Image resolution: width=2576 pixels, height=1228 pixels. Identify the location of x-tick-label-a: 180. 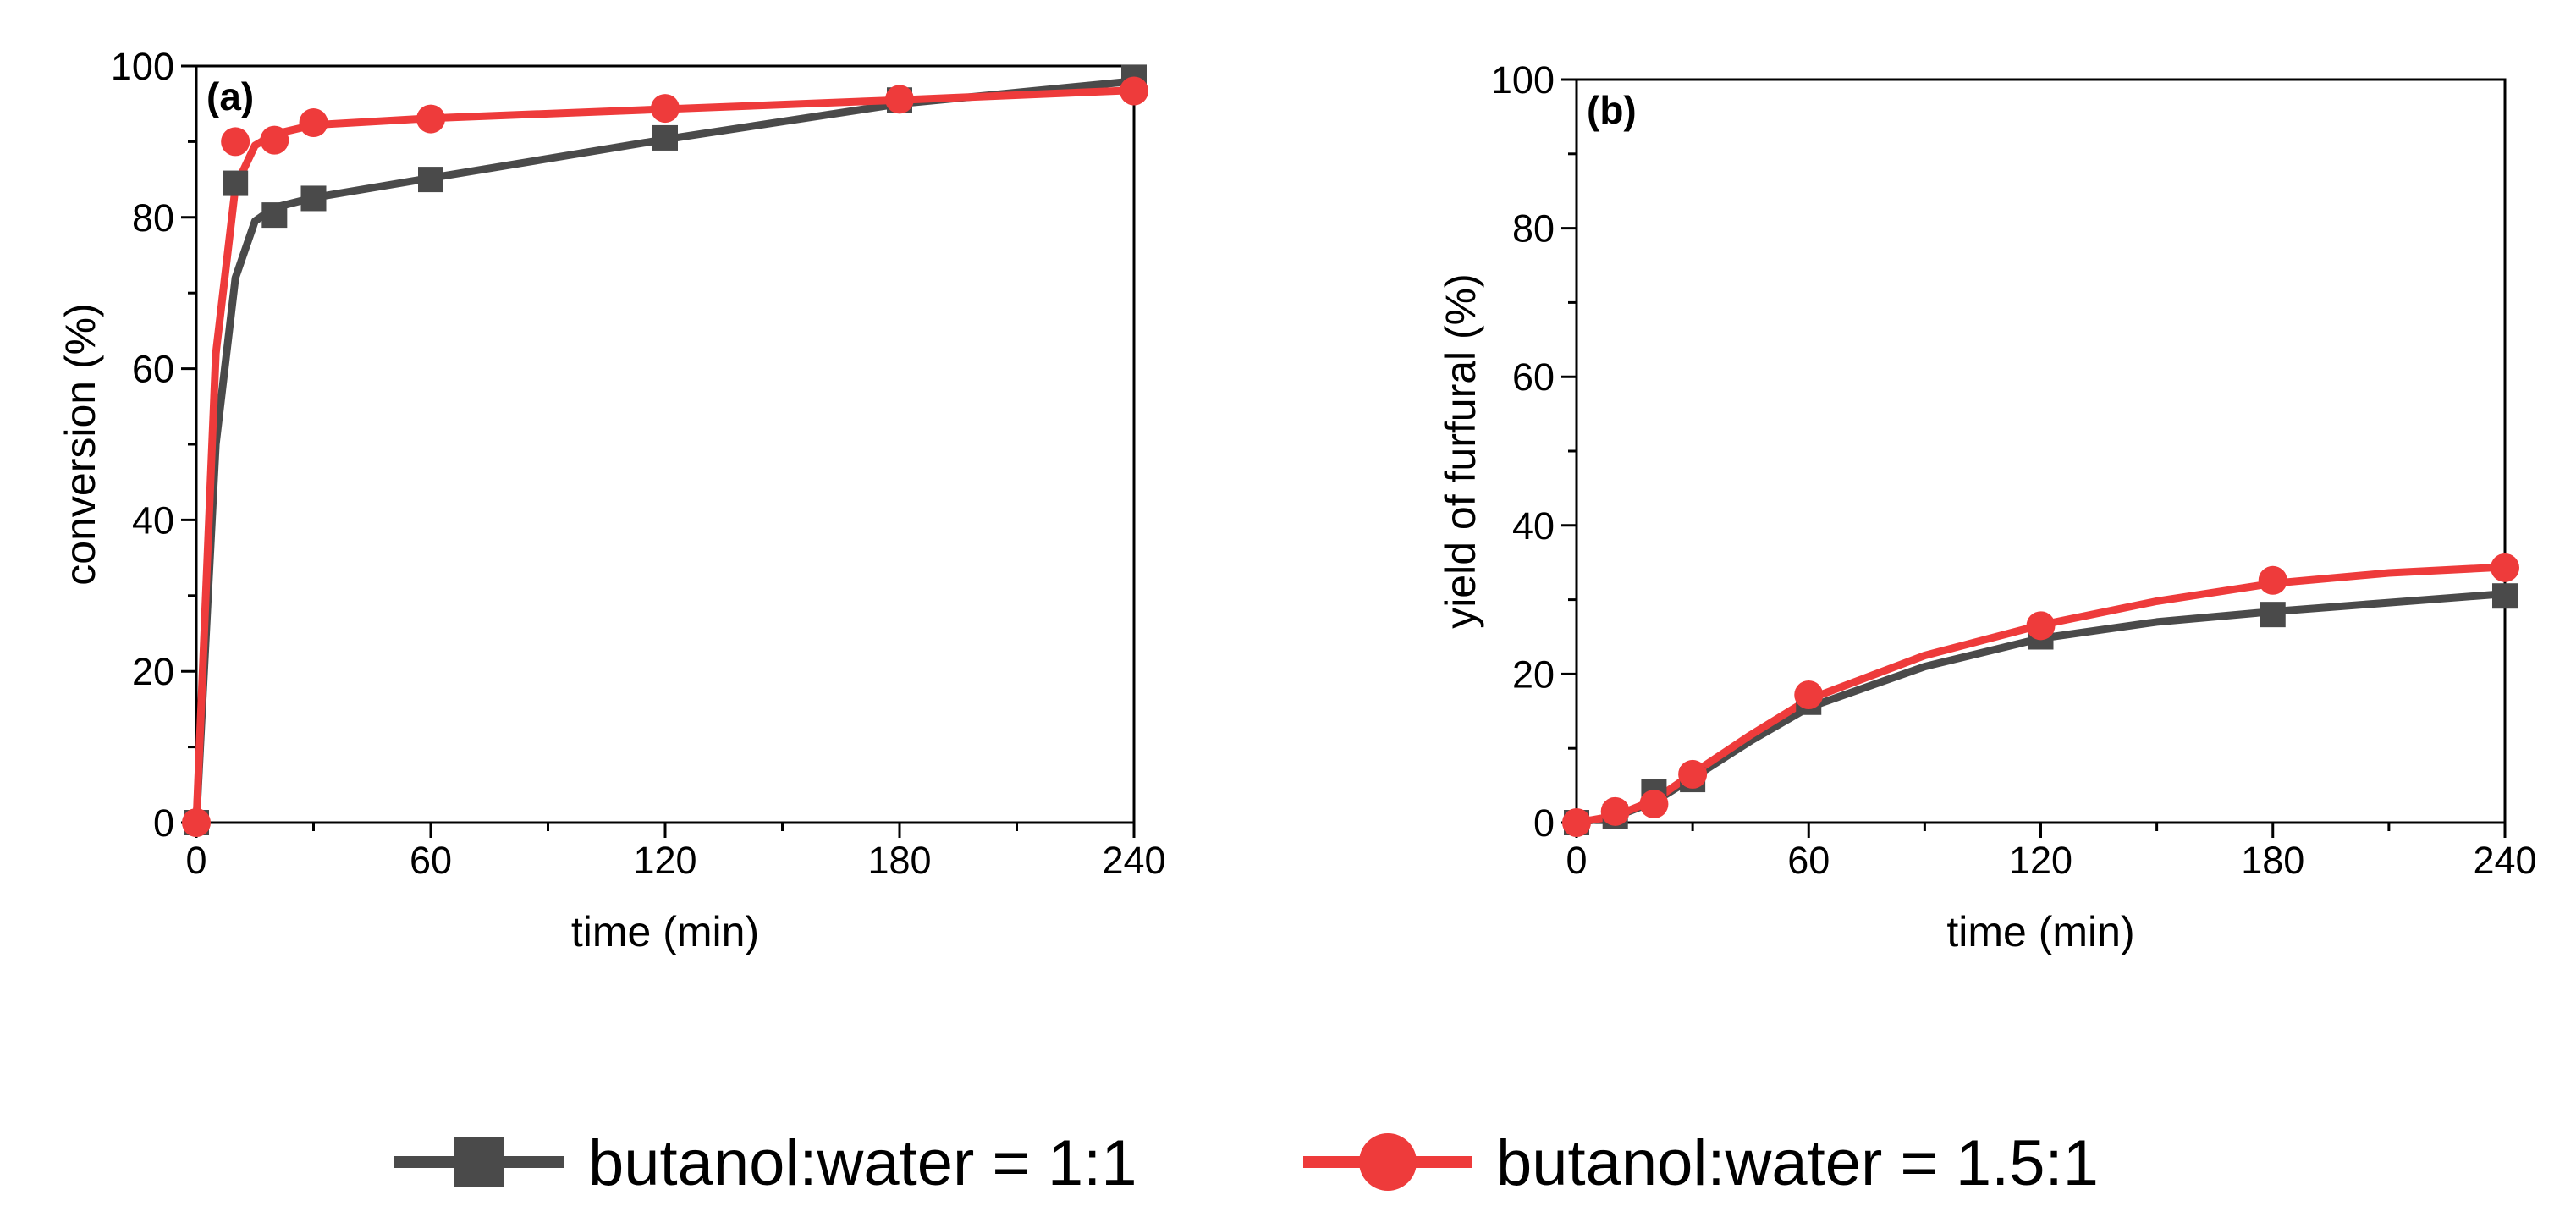
(899, 860).